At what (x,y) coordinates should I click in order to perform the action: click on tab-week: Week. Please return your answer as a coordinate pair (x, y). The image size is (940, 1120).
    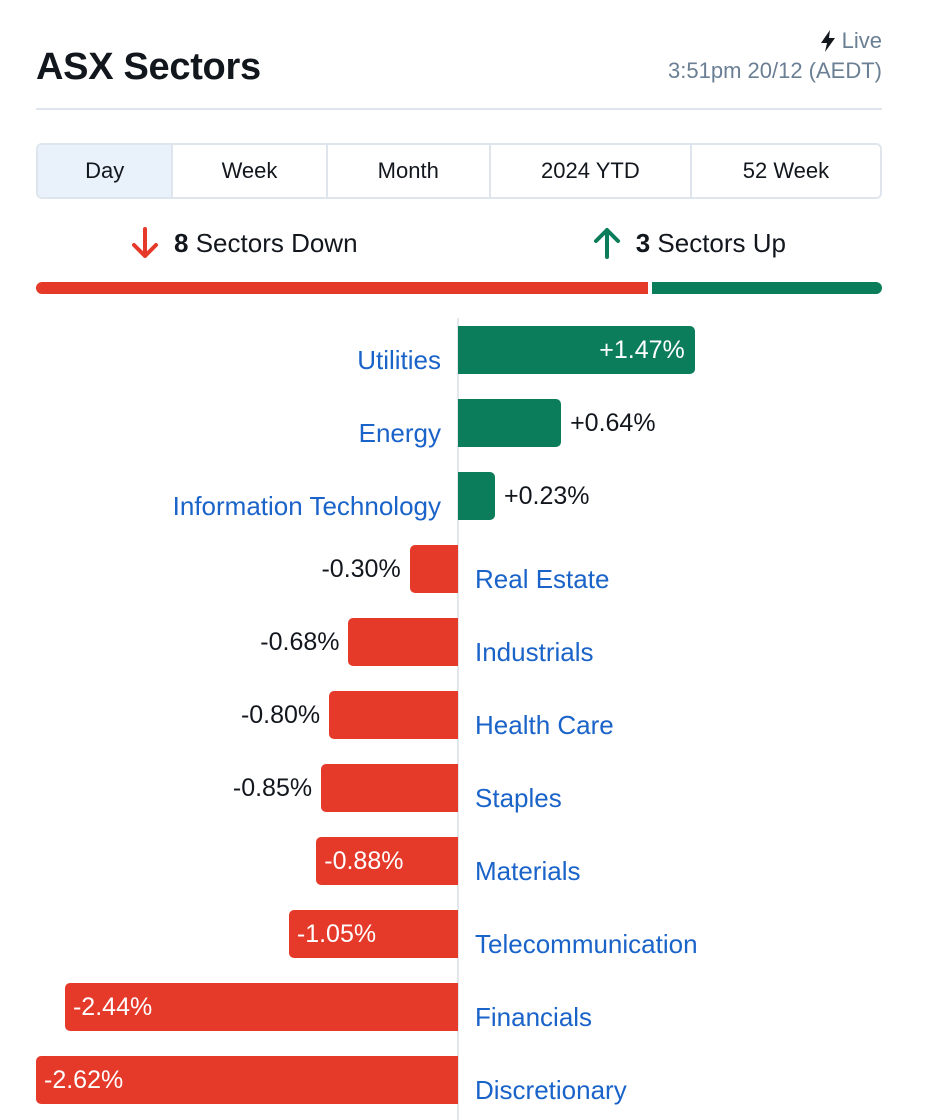
    Looking at the image, I should click on (250, 171).